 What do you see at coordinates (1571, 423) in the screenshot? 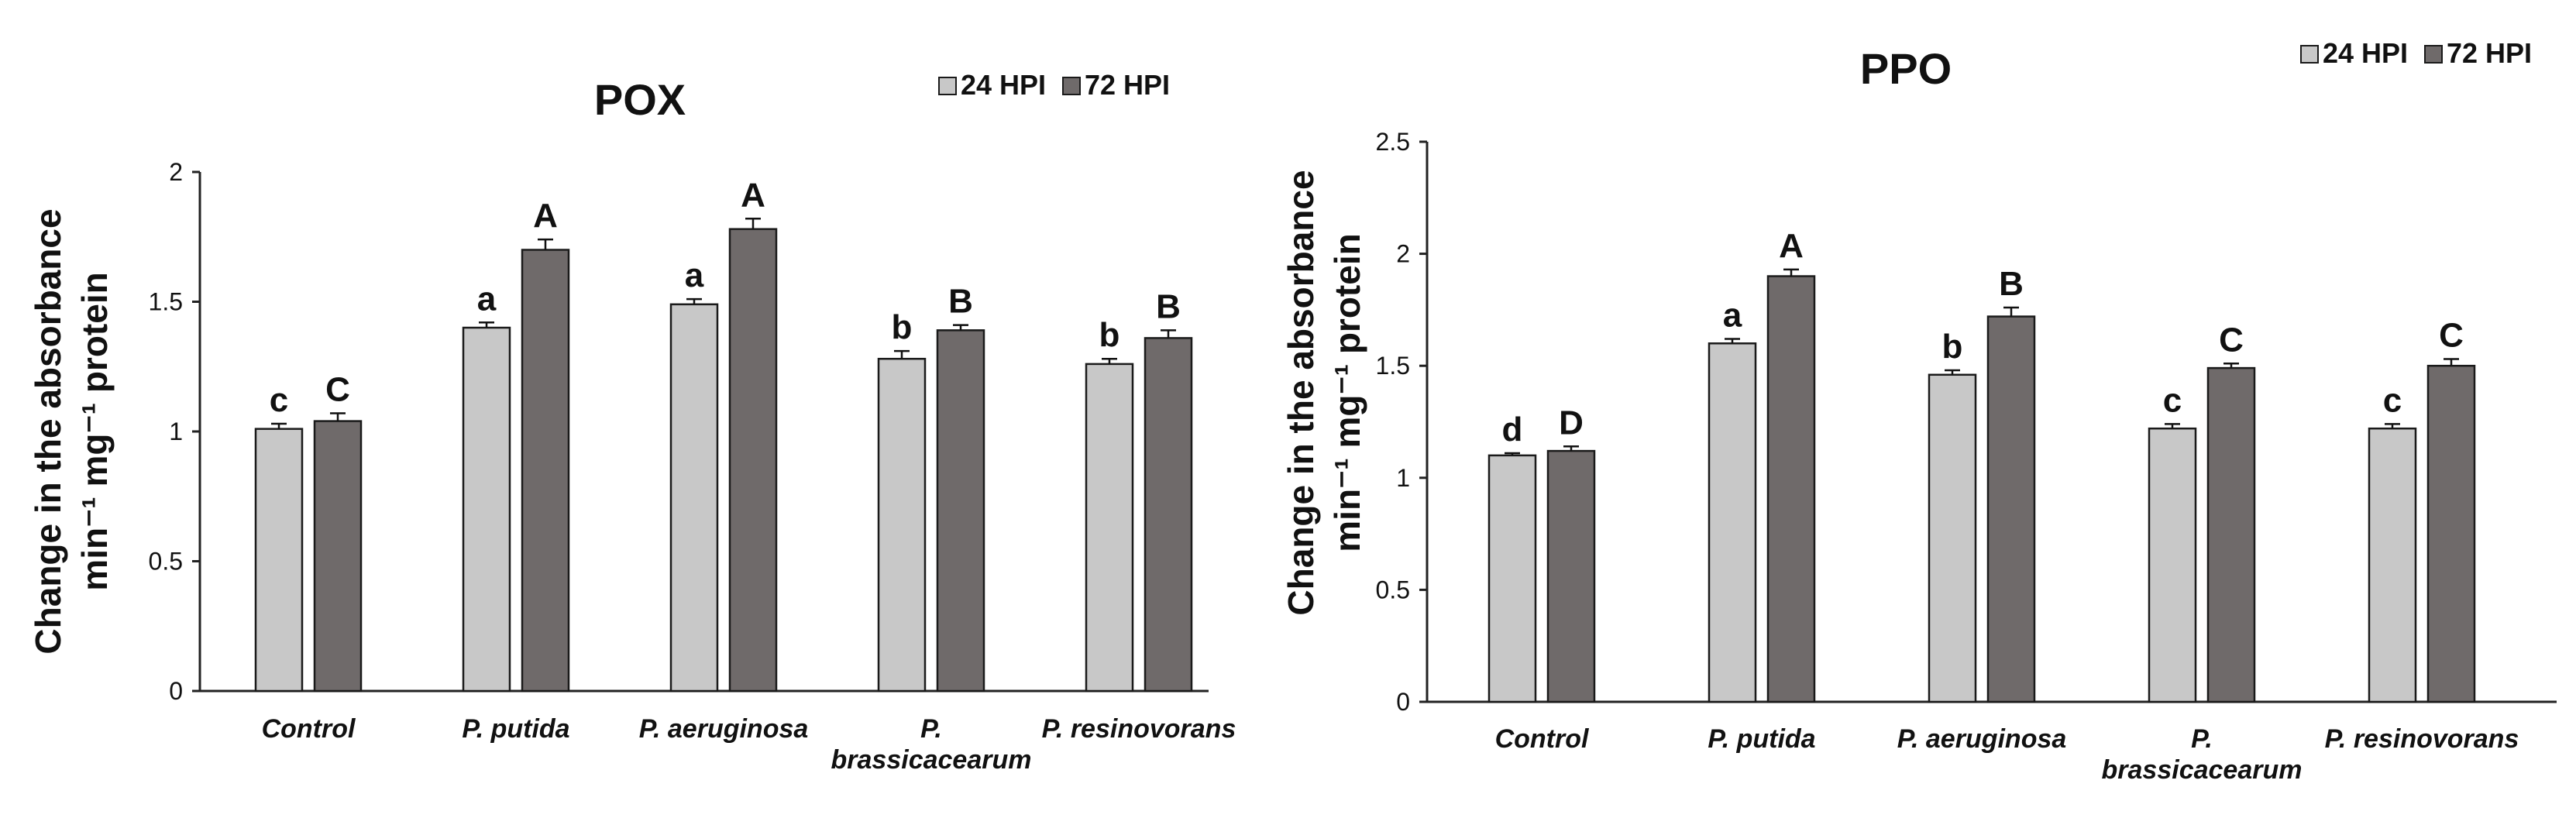
I see `significance-letter: D` at bounding box center [1571, 423].